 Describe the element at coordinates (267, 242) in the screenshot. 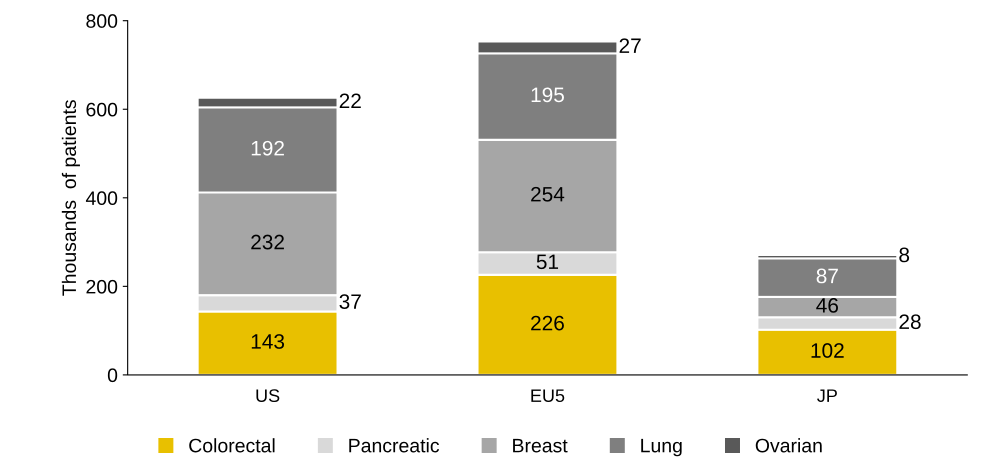

I see `data-label: 232` at that location.